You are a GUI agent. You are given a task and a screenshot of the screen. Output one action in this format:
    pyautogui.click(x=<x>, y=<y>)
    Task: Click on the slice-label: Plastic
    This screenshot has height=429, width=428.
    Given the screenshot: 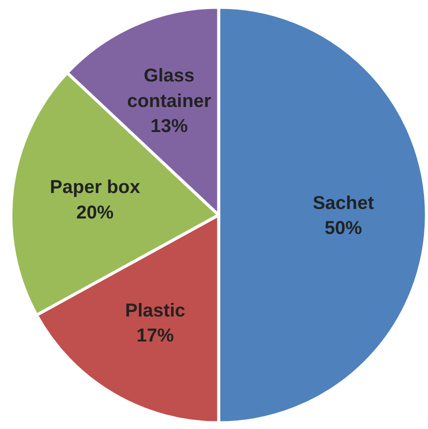 What is the action you would take?
    pyautogui.click(x=155, y=309)
    